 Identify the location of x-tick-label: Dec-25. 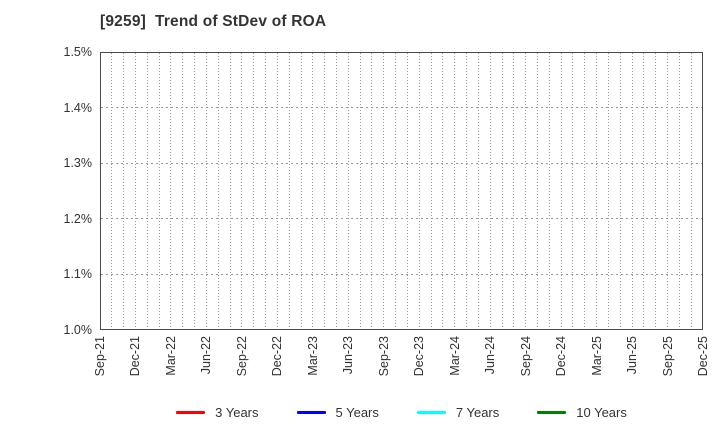
(703, 356).